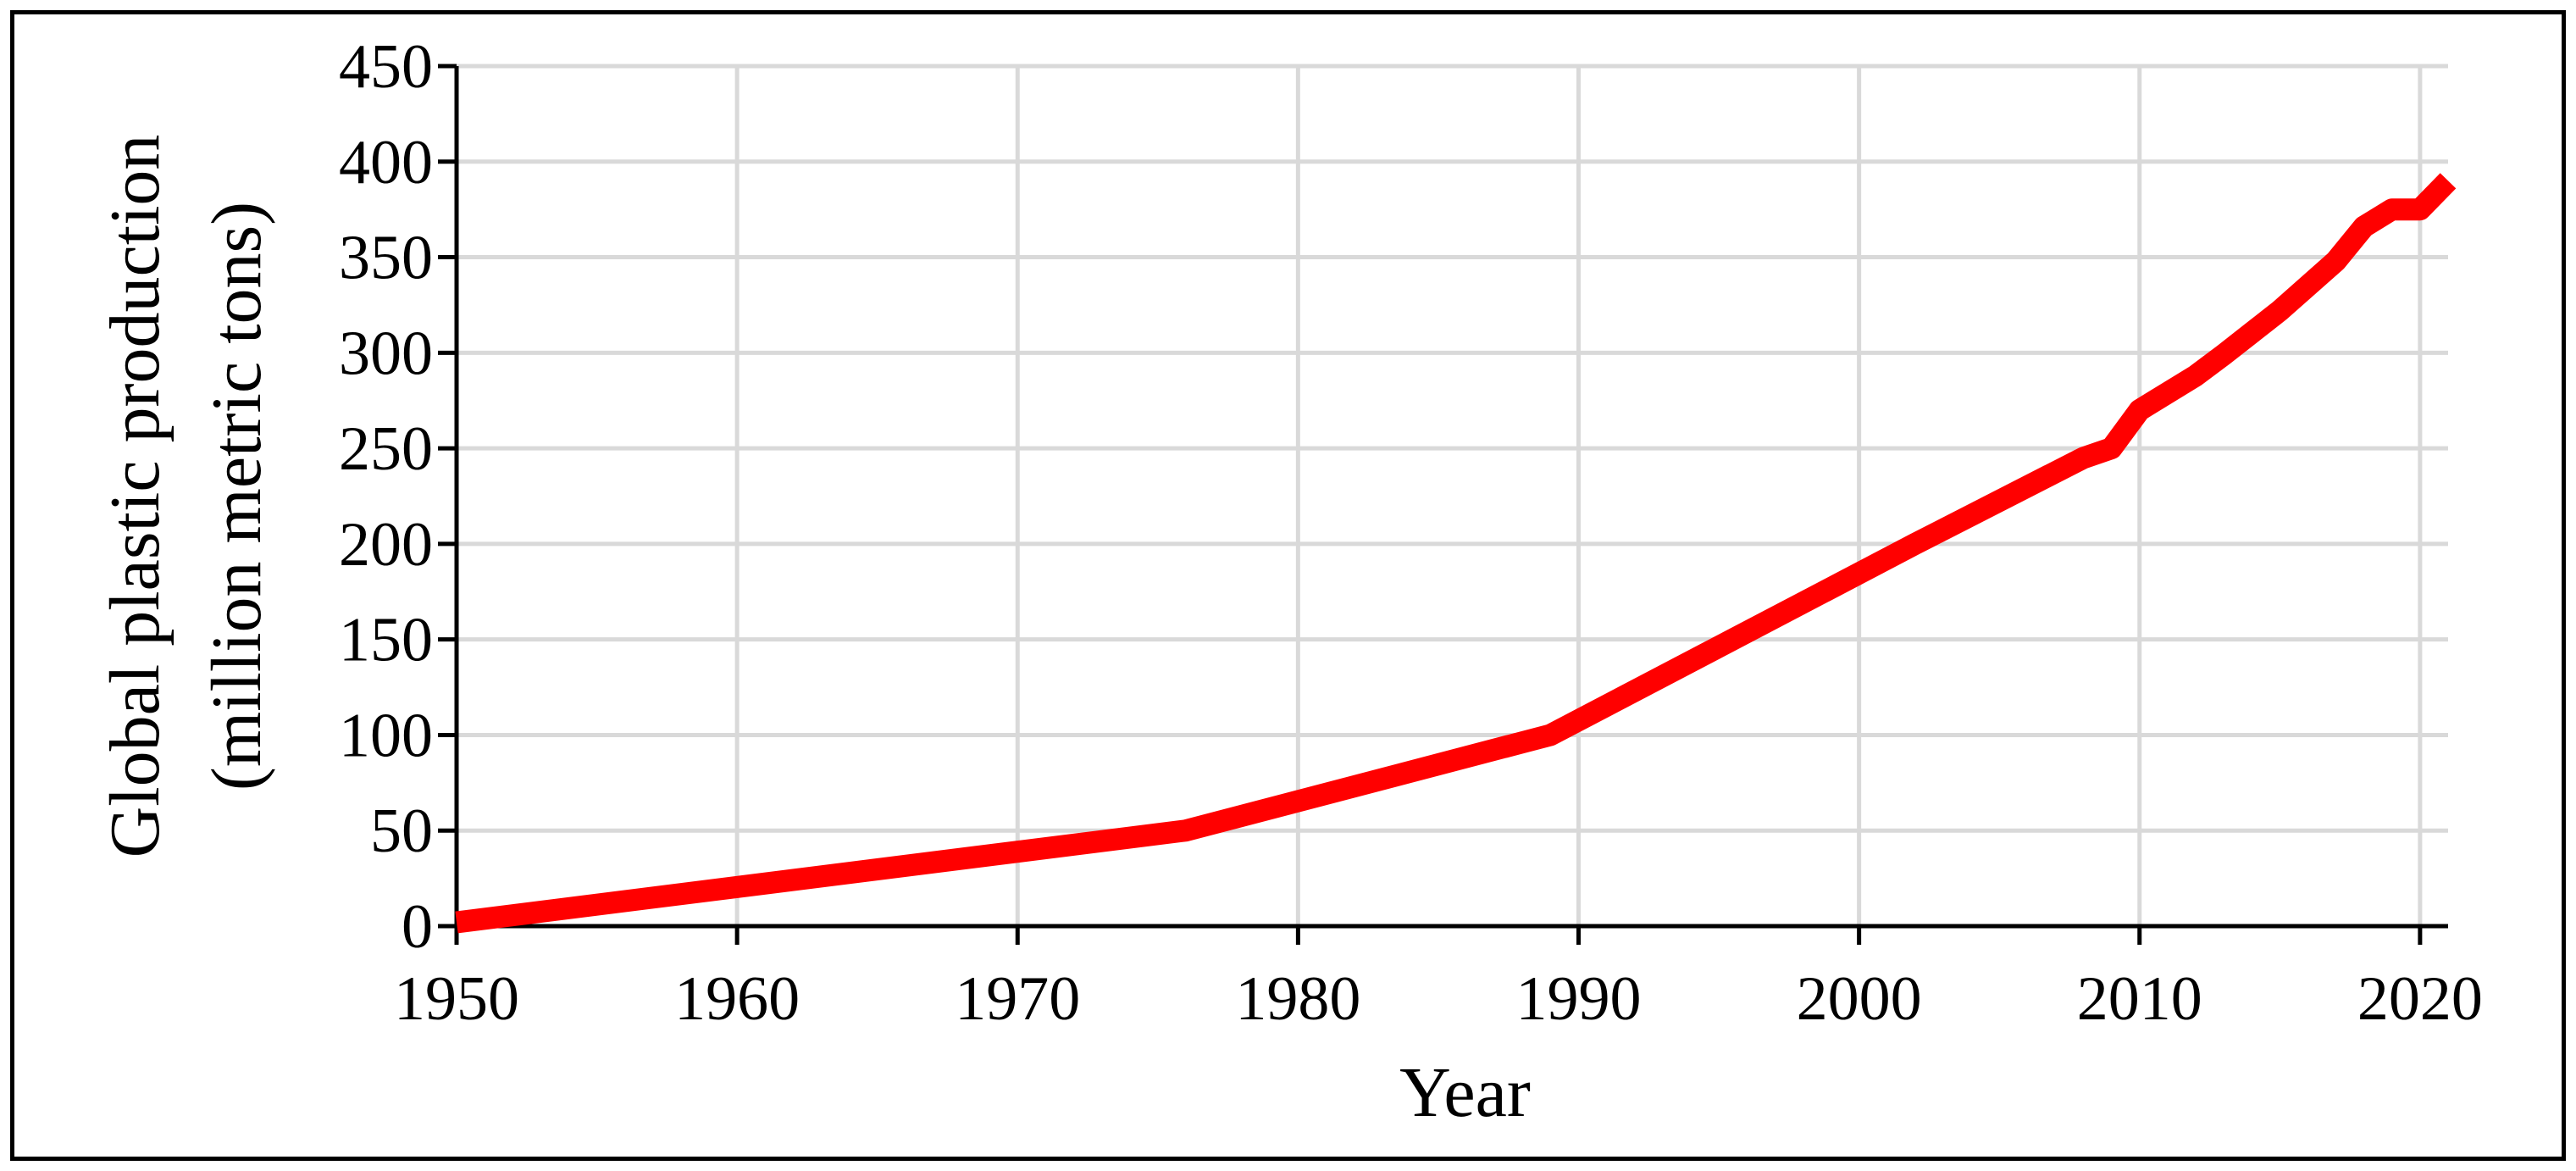  I want to click on y-tick-labels: 0 50 100 150 200 250 300 350 400 450, so click(386, 497).